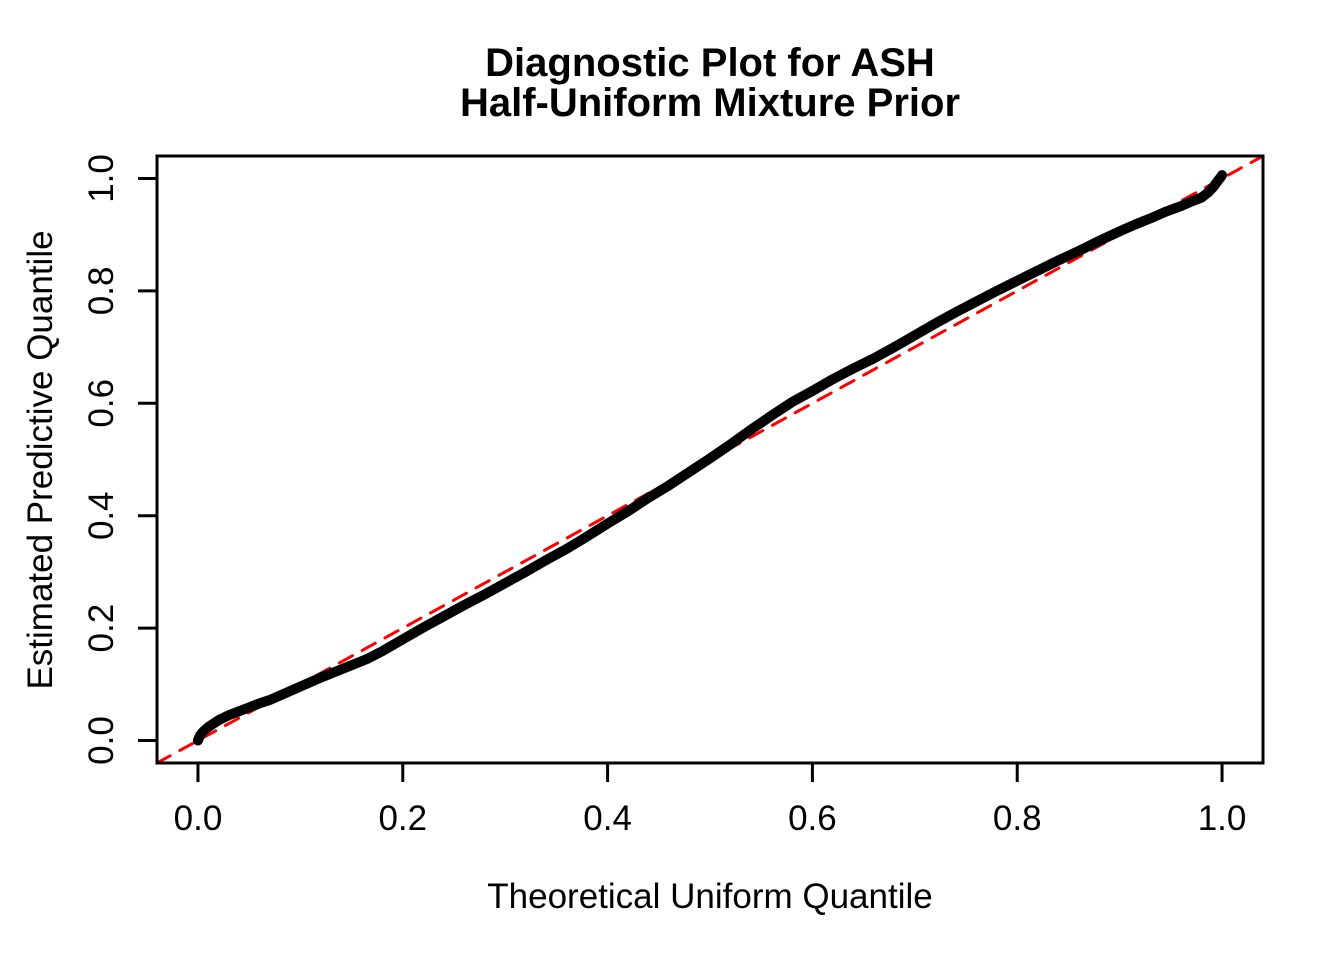 The image size is (1344, 960). I want to click on y-tick-label: 0.4, so click(101, 515).